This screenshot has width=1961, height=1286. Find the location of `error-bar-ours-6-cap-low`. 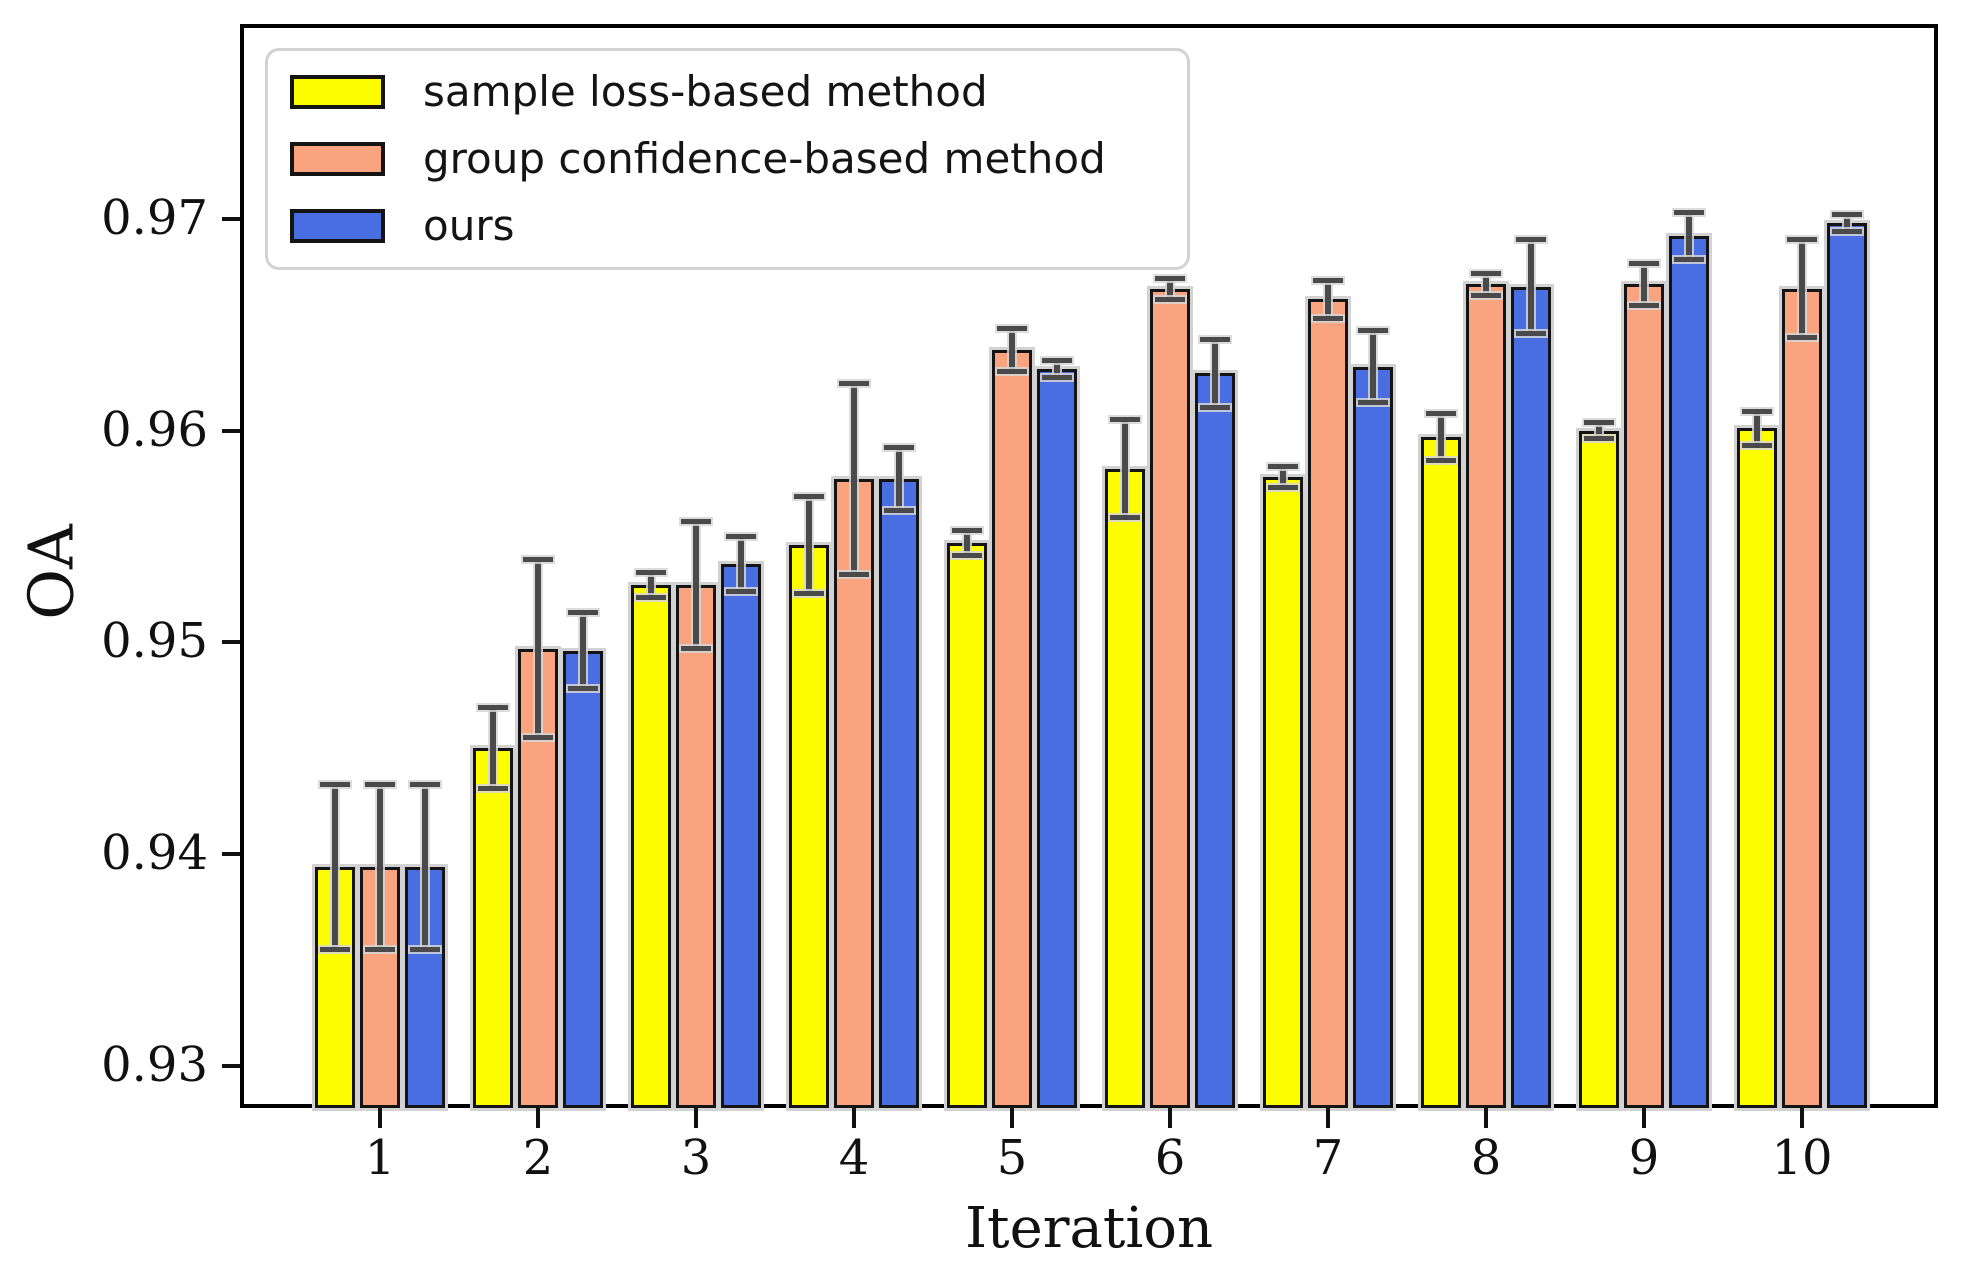

error-bar-ours-6-cap-low is located at coordinates (1215, 407).